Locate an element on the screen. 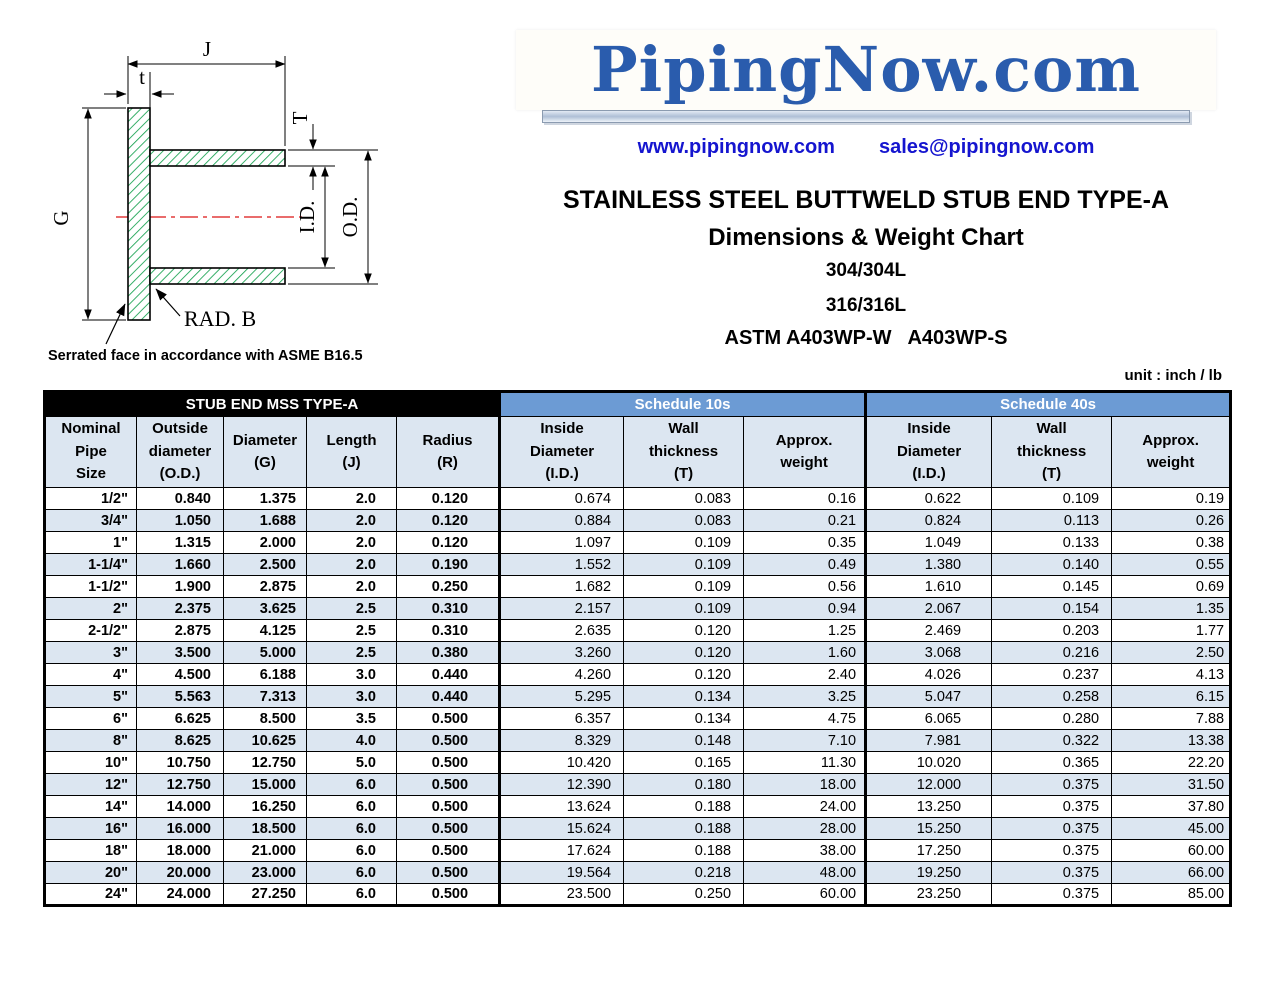  email-link: sales@pipingnow.com is located at coordinates (986, 147).